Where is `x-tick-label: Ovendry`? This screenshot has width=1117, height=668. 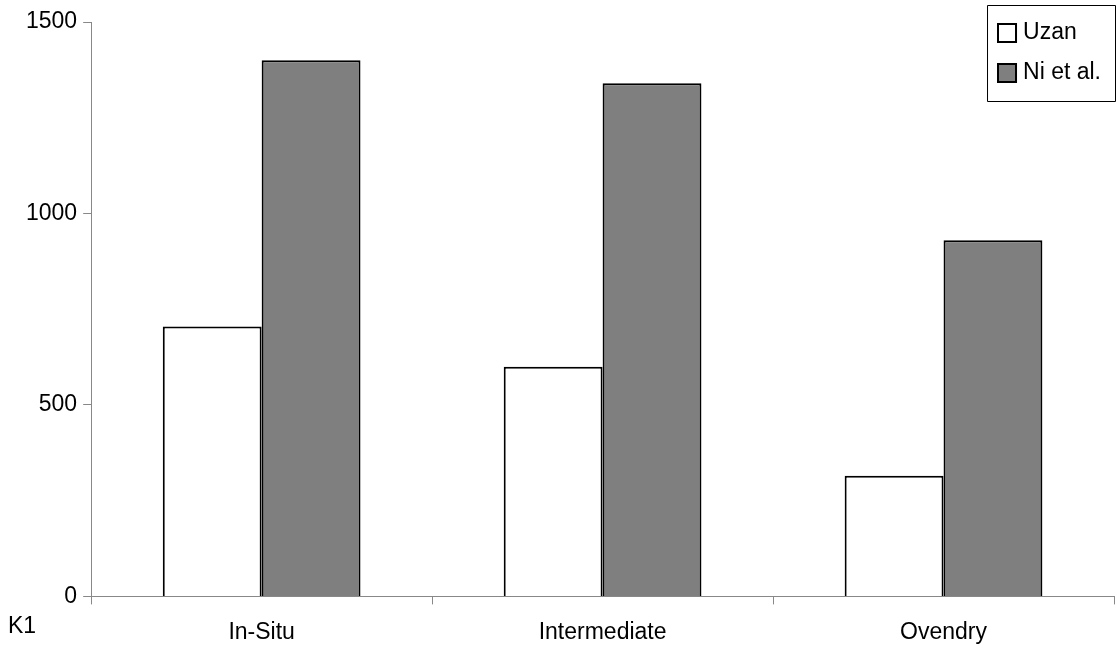
x-tick-label: Ovendry is located at coordinates (944, 630).